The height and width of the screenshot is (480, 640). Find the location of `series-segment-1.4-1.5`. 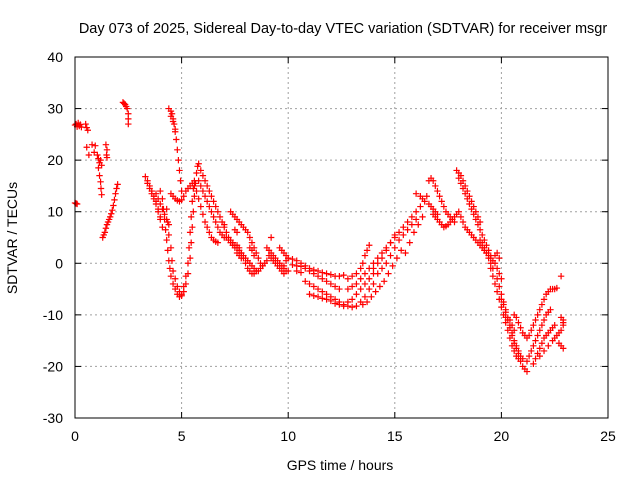

series-segment-1.4-1.5 is located at coordinates (106, 151).